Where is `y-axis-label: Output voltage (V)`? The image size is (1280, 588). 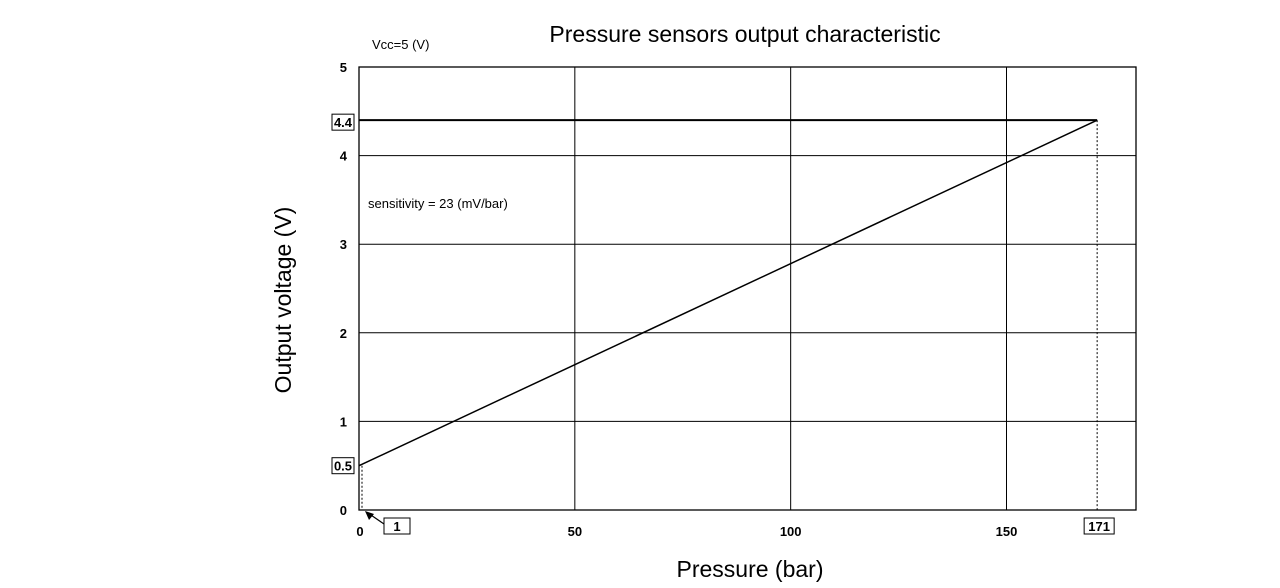
y-axis-label: Output voltage (V) is located at coordinates (283, 300).